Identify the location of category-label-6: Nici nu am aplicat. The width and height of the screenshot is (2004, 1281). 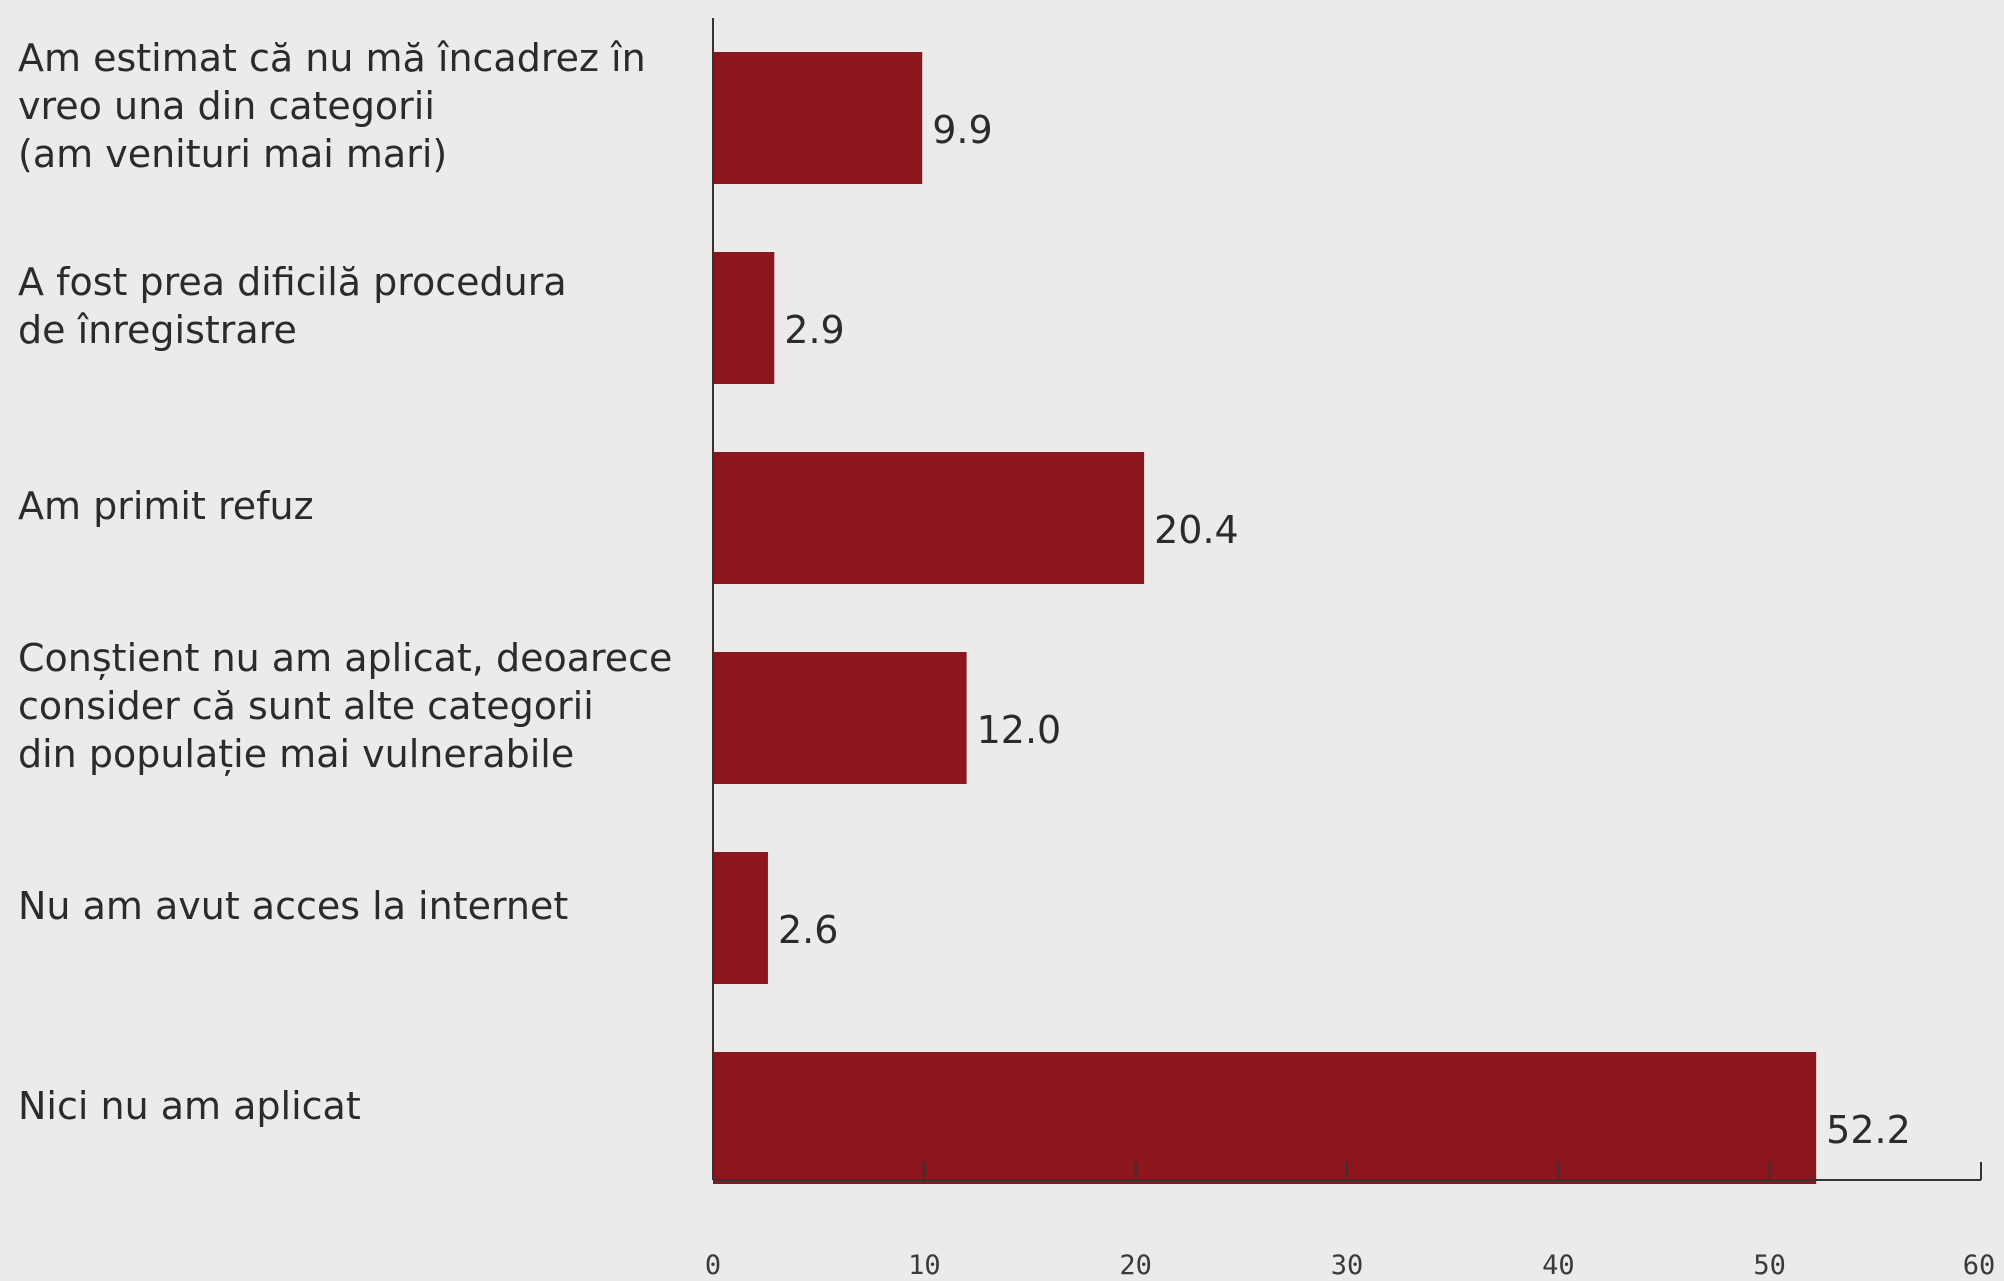
(189, 1106).